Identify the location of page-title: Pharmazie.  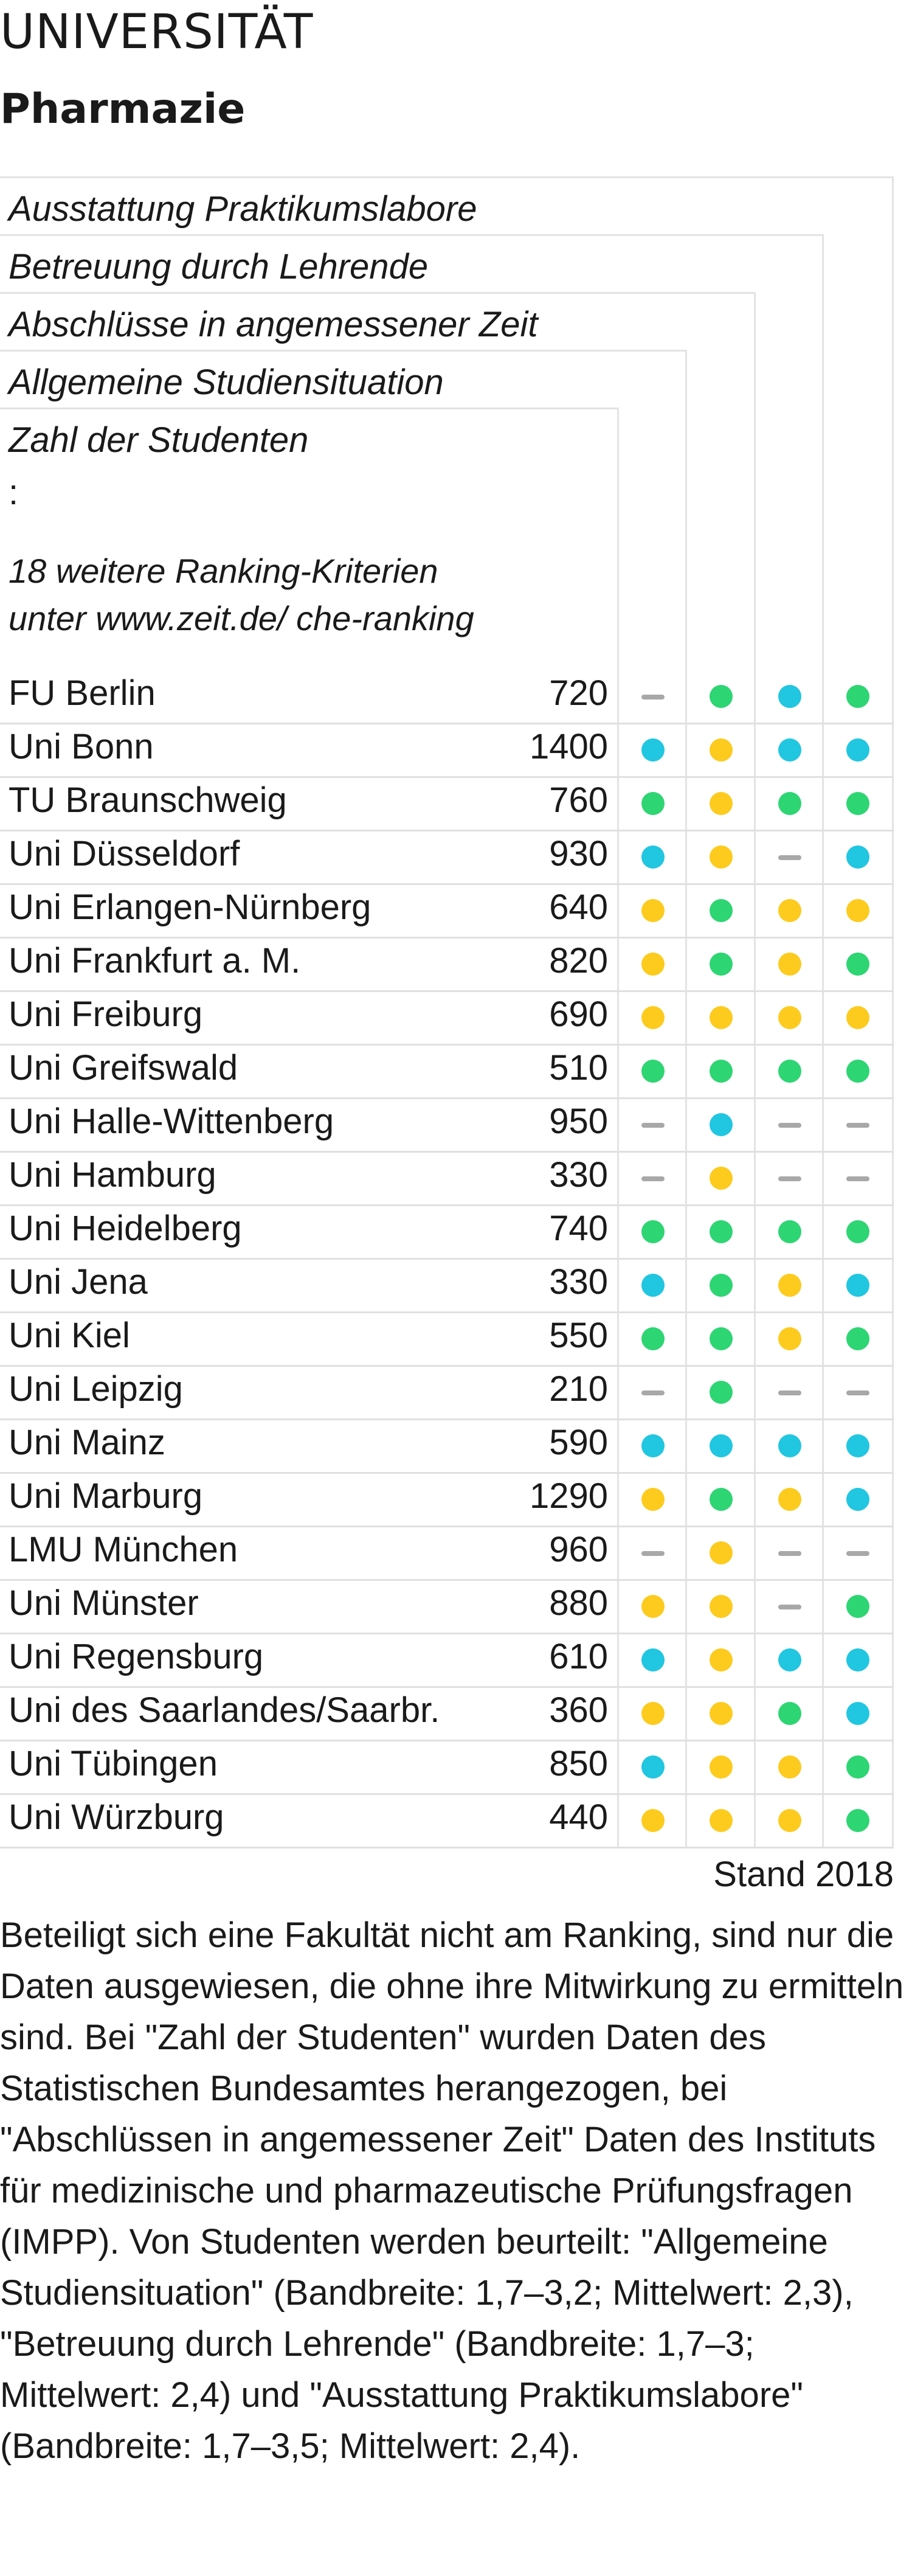
(123, 109).